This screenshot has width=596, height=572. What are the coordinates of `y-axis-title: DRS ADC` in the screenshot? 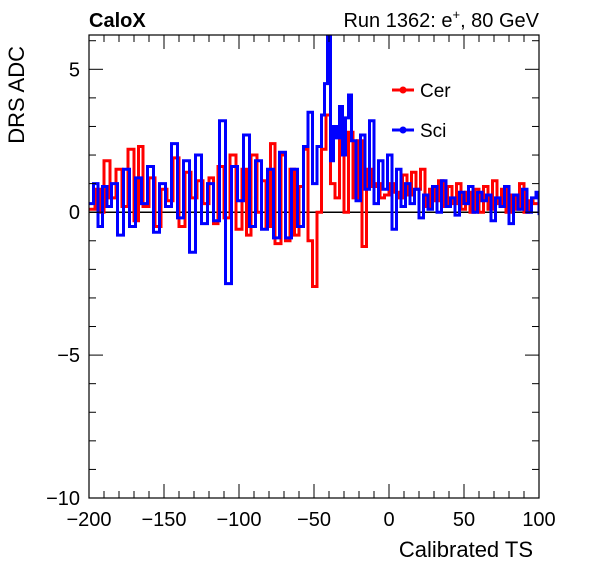 It's located at (16, 95).